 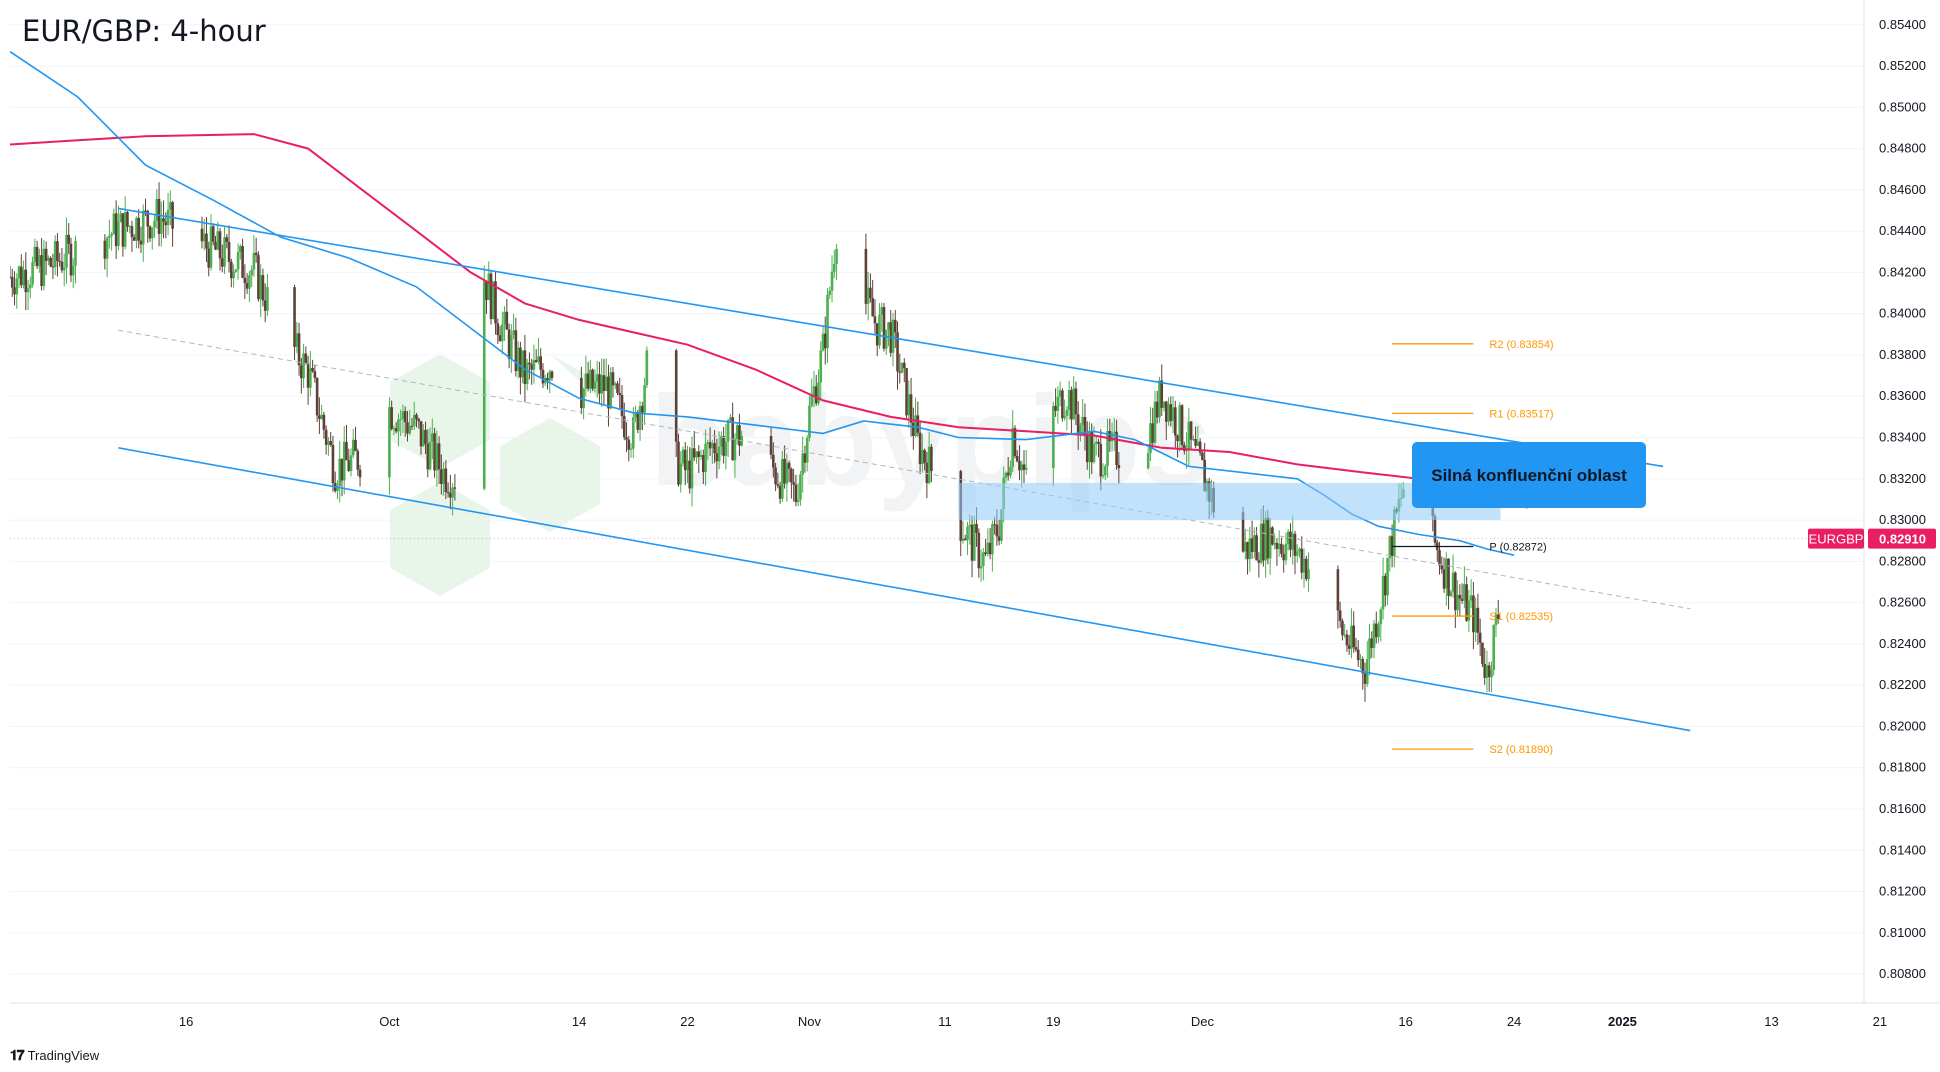 I want to click on time-tick-label: 16, so click(x=1405, y=1021).